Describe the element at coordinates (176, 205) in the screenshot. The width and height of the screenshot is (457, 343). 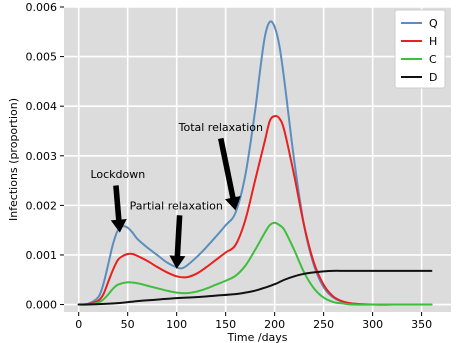
I see `annotation-partial-relaxation: Partial relaxation` at that location.